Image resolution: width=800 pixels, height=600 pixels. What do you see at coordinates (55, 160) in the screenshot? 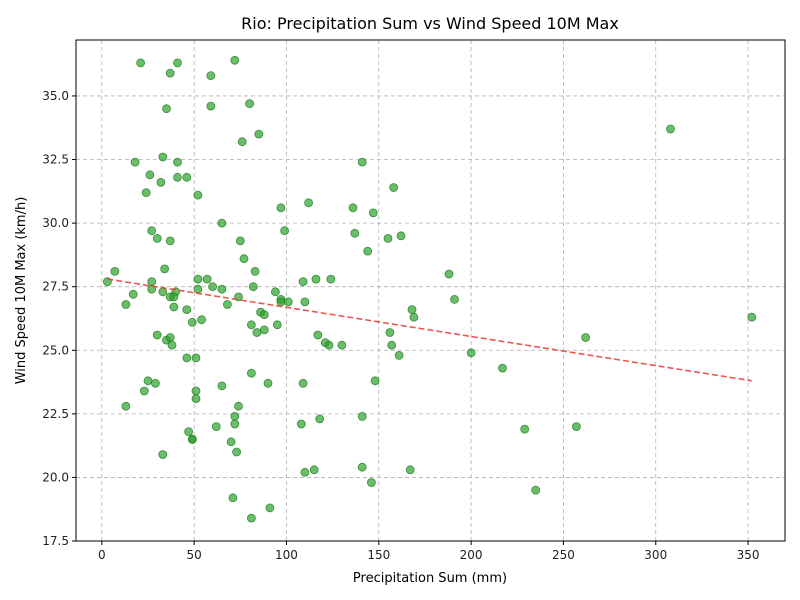
I see `y-tick-label: 32.5` at bounding box center [55, 160].